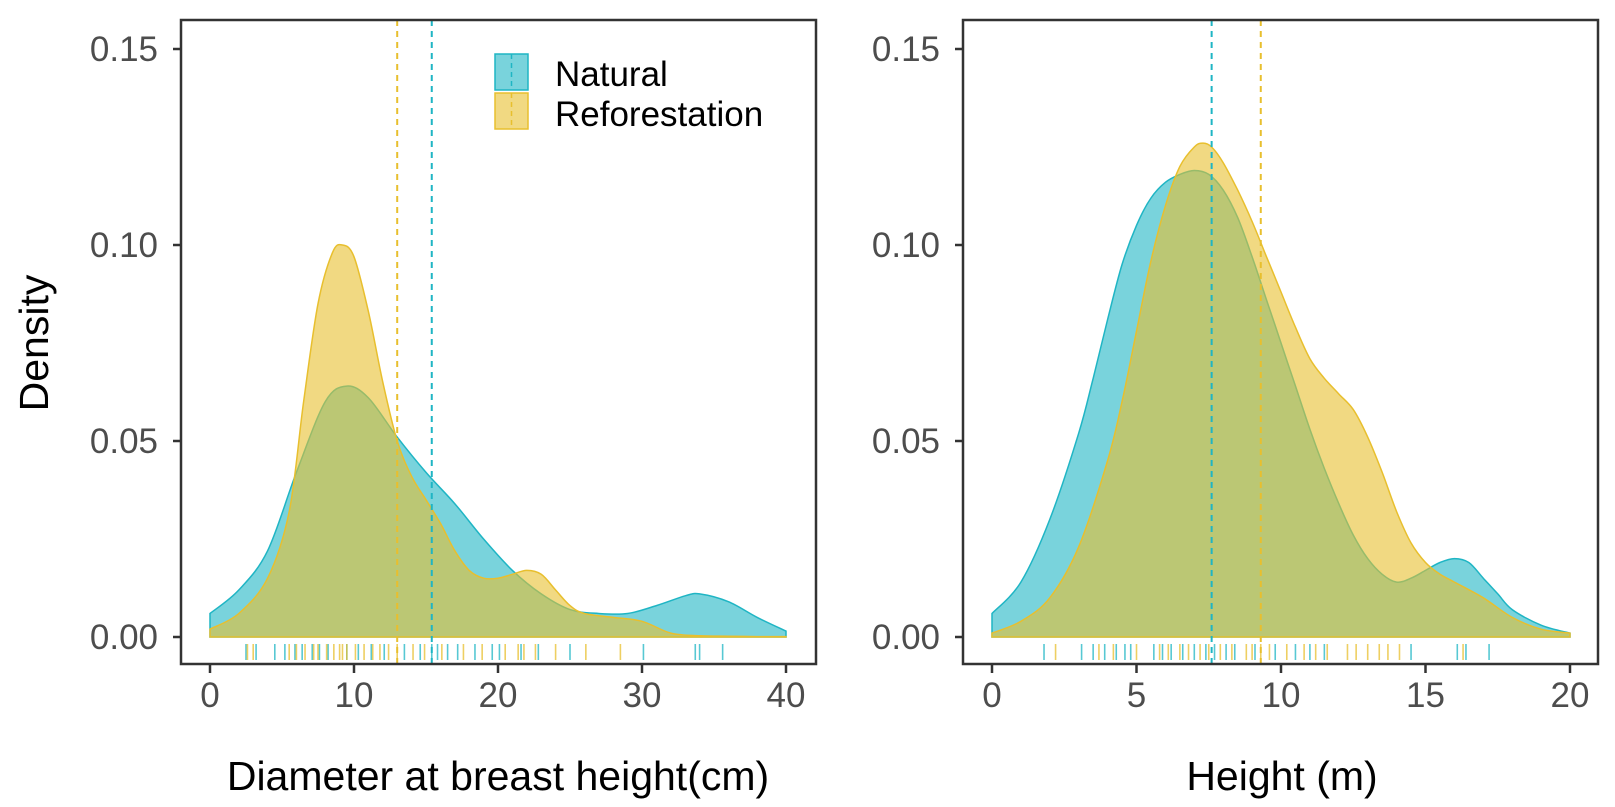 The width and height of the screenshot is (1615, 807). Describe the element at coordinates (786, 695) in the screenshot. I see `x-tick-label: 40` at that location.